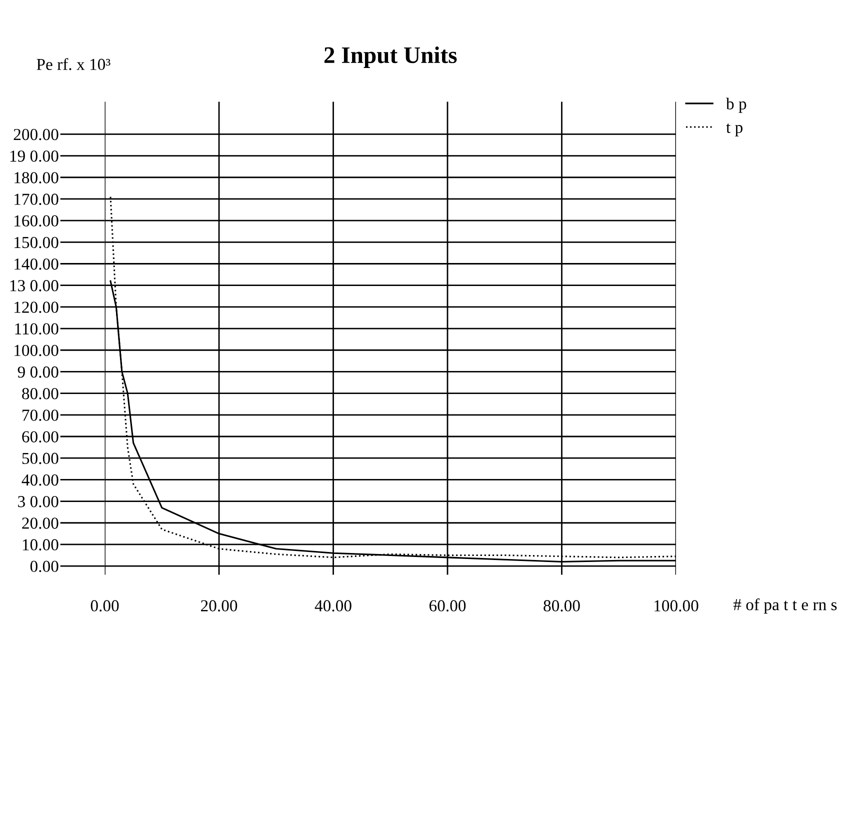 The image size is (845, 821). What do you see at coordinates (333, 606) in the screenshot?
I see `x-tick-label: 40.00` at bounding box center [333, 606].